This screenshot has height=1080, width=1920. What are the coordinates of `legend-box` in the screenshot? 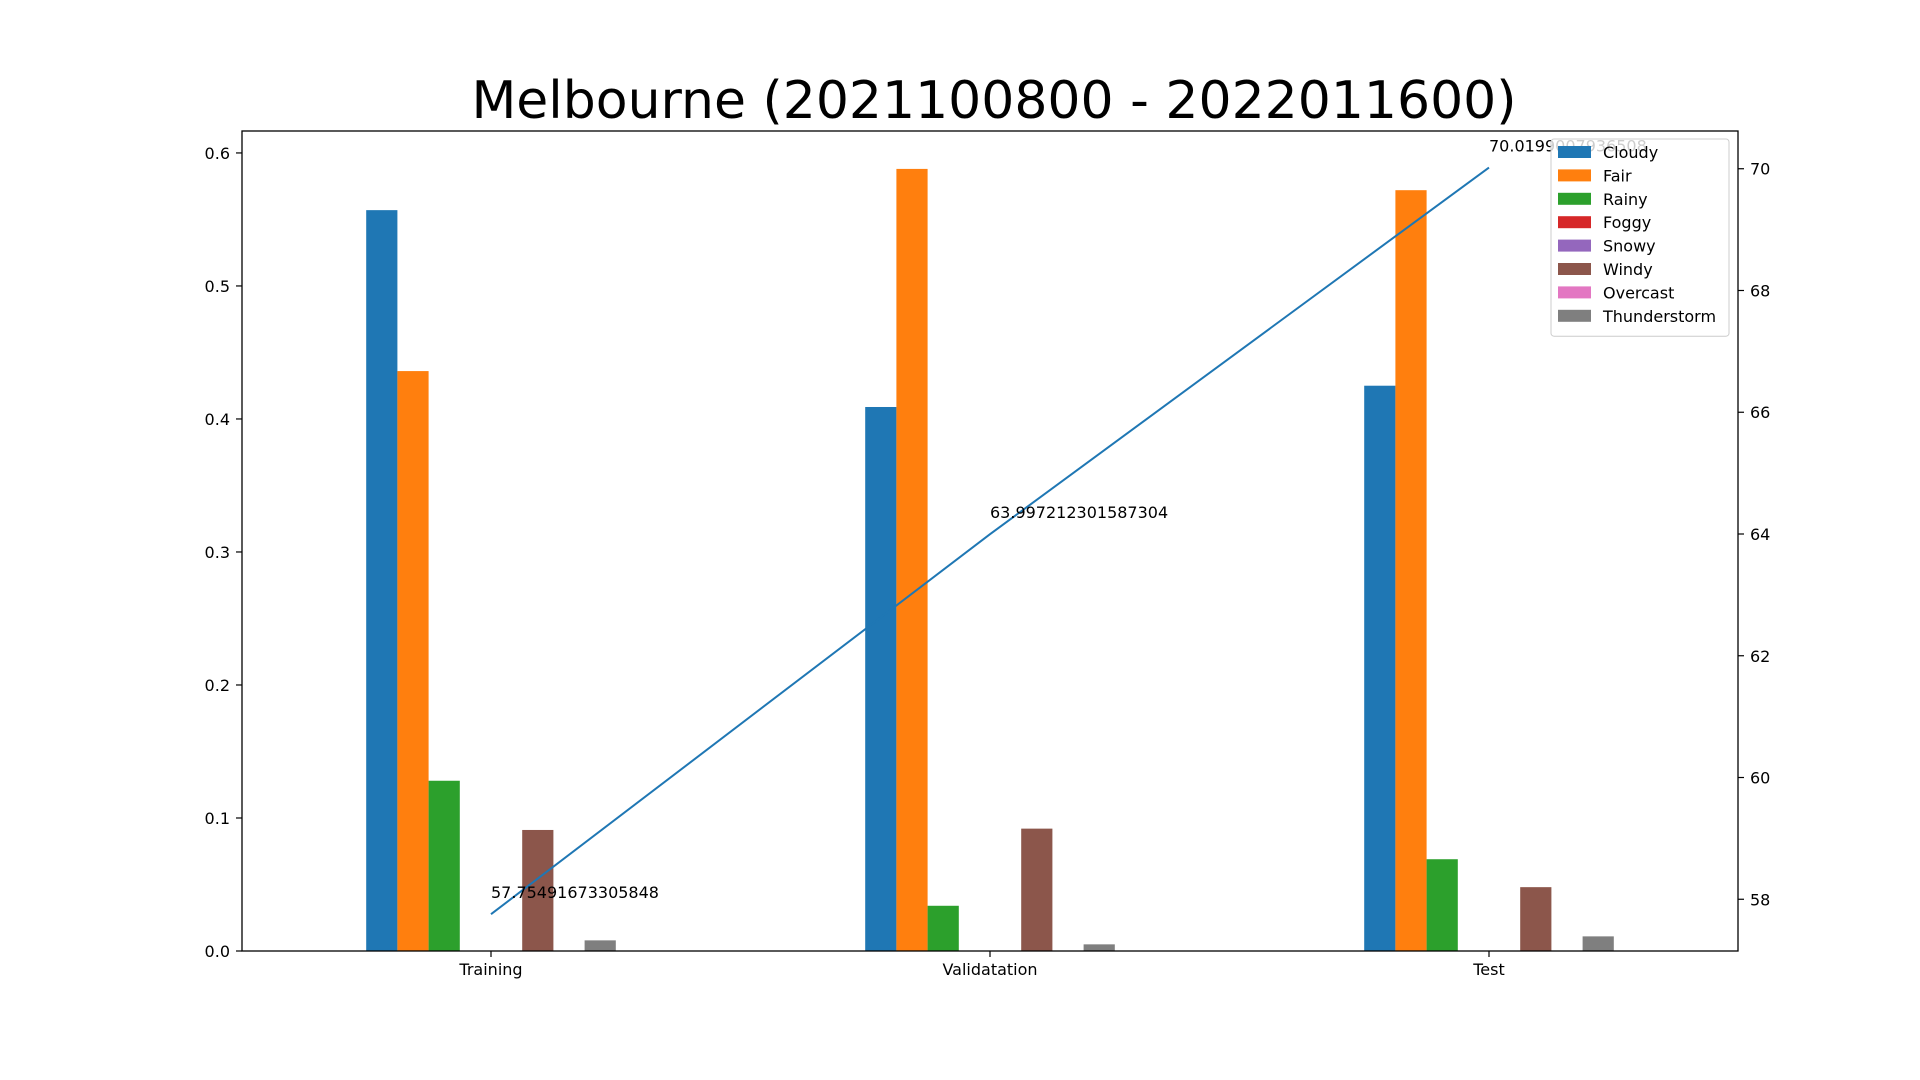 It's located at (1640, 237).